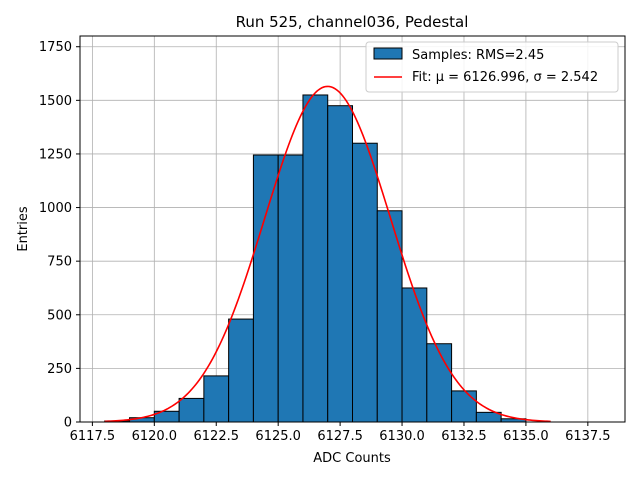 The width and height of the screenshot is (640, 480). Describe the element at coordinates (93, 436) in the screenshot. I see `x-tick-label: 6117.5` at that location.